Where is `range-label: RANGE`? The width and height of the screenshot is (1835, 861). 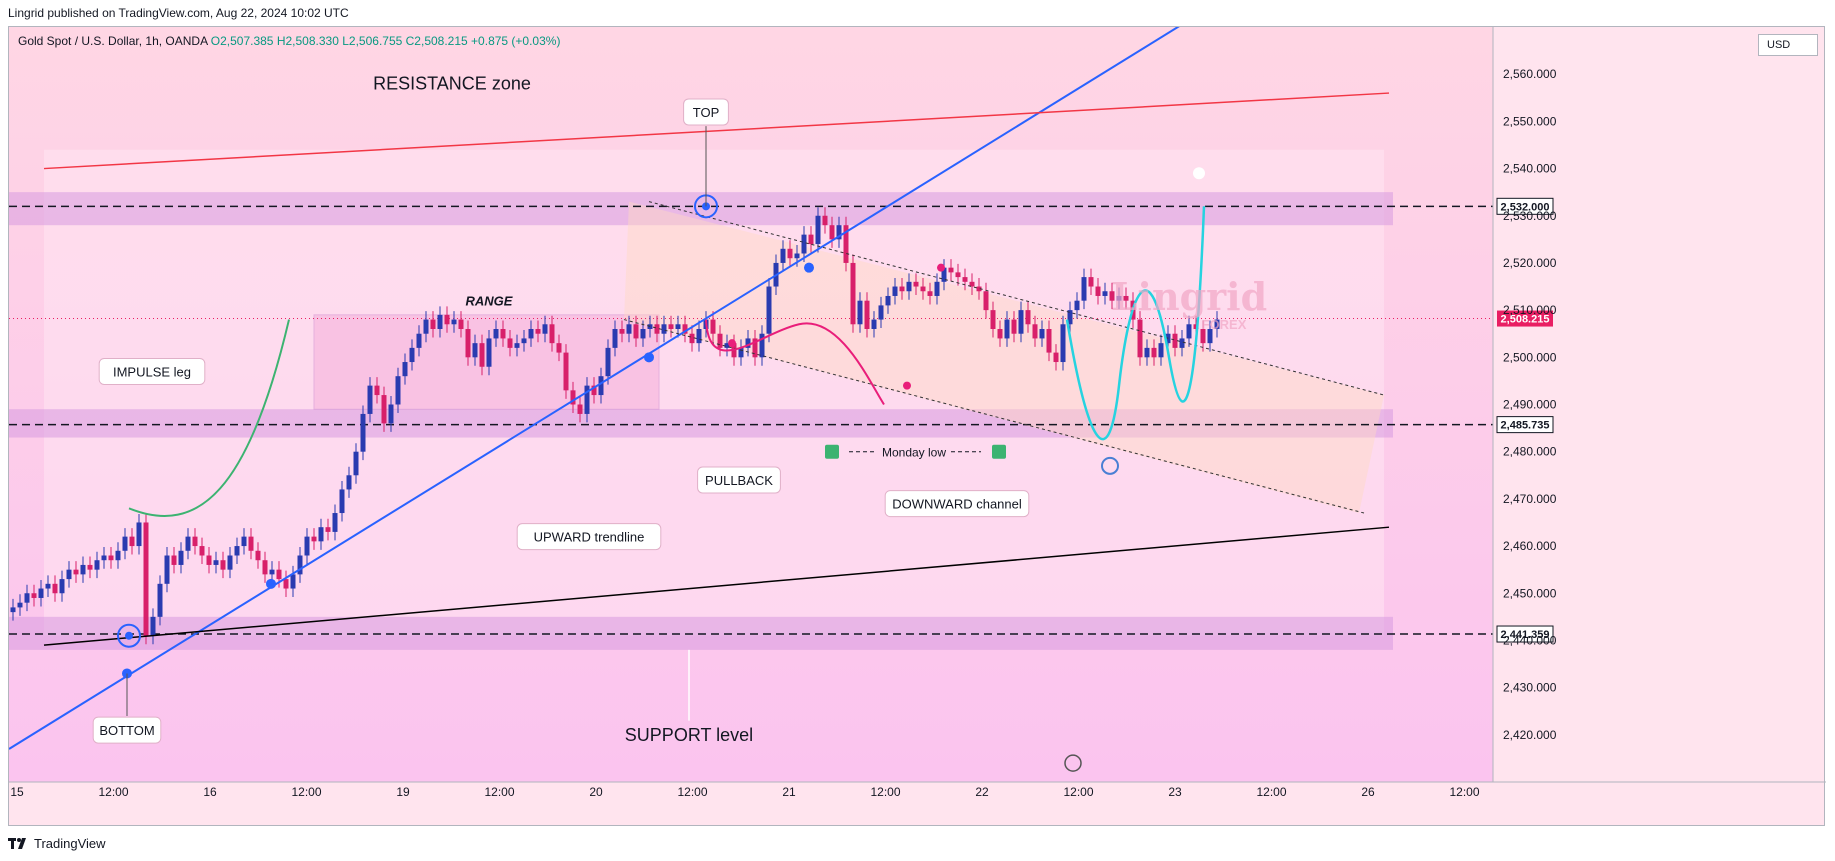 range-label: RANGE is located at coordinates (489, 300).